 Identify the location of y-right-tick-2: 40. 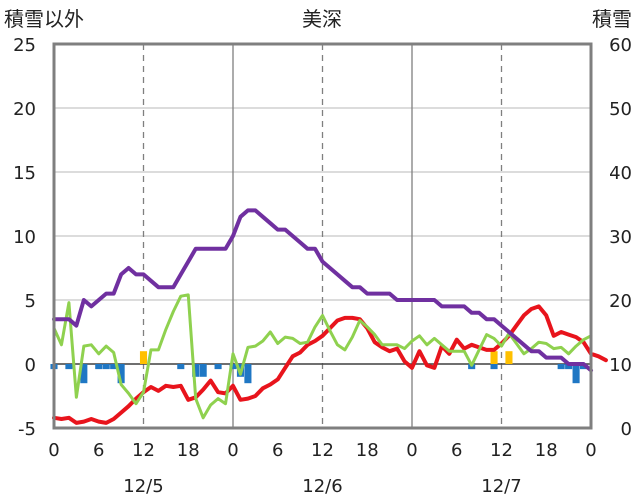
(620, 173).